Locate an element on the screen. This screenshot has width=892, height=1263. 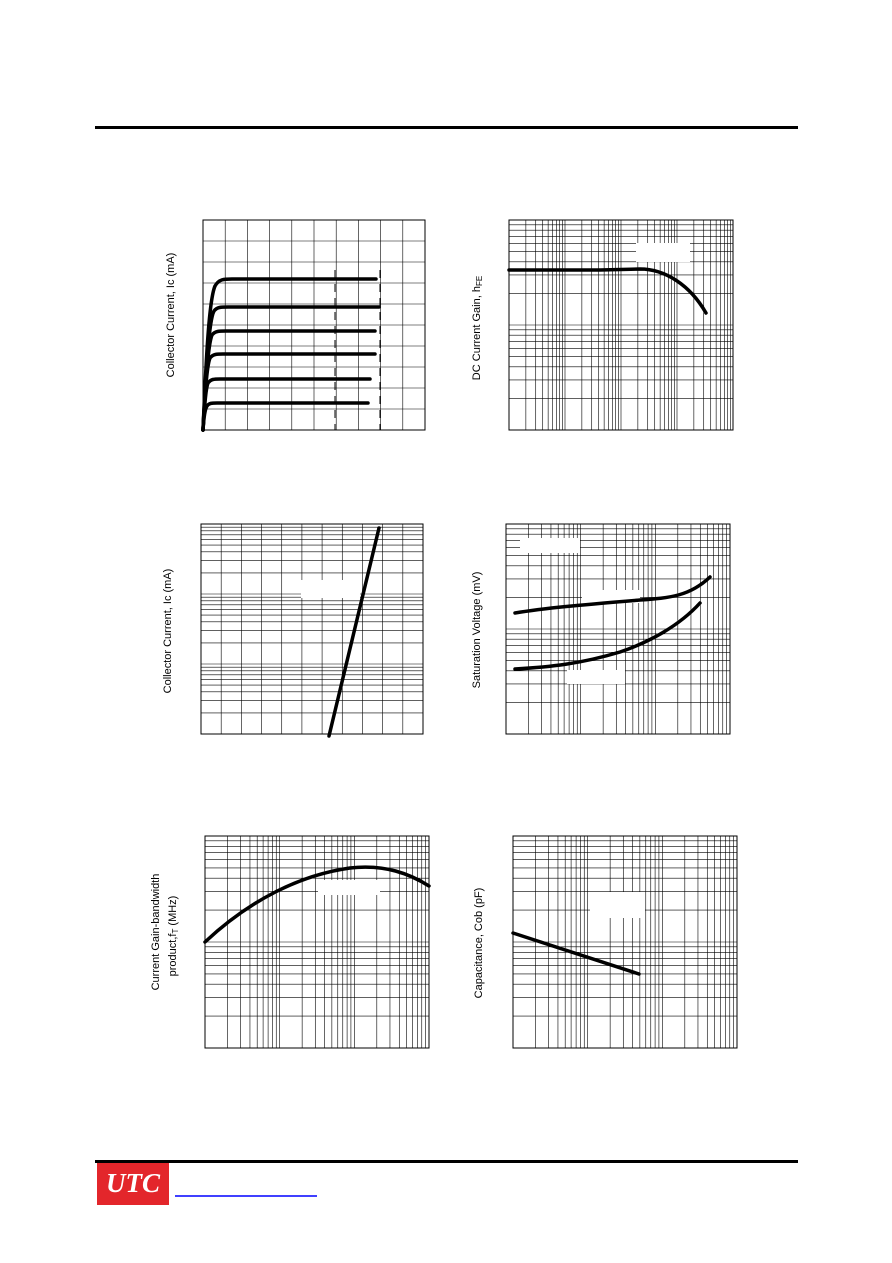
label-suffix: (MHz) is located at coordinates (173, 912).